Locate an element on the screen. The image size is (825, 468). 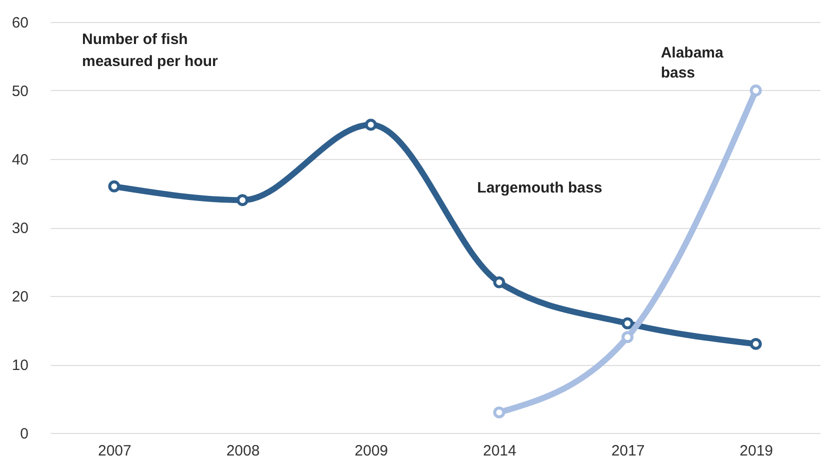
x-tick-label: 2008 is located at coordinates (243, 451).